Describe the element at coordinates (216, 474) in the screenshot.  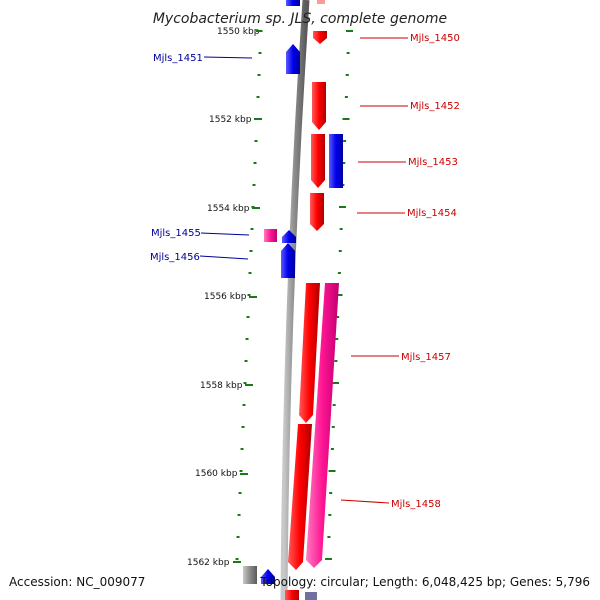
I see `tick-label-1560: 1560 kbp` at that location.